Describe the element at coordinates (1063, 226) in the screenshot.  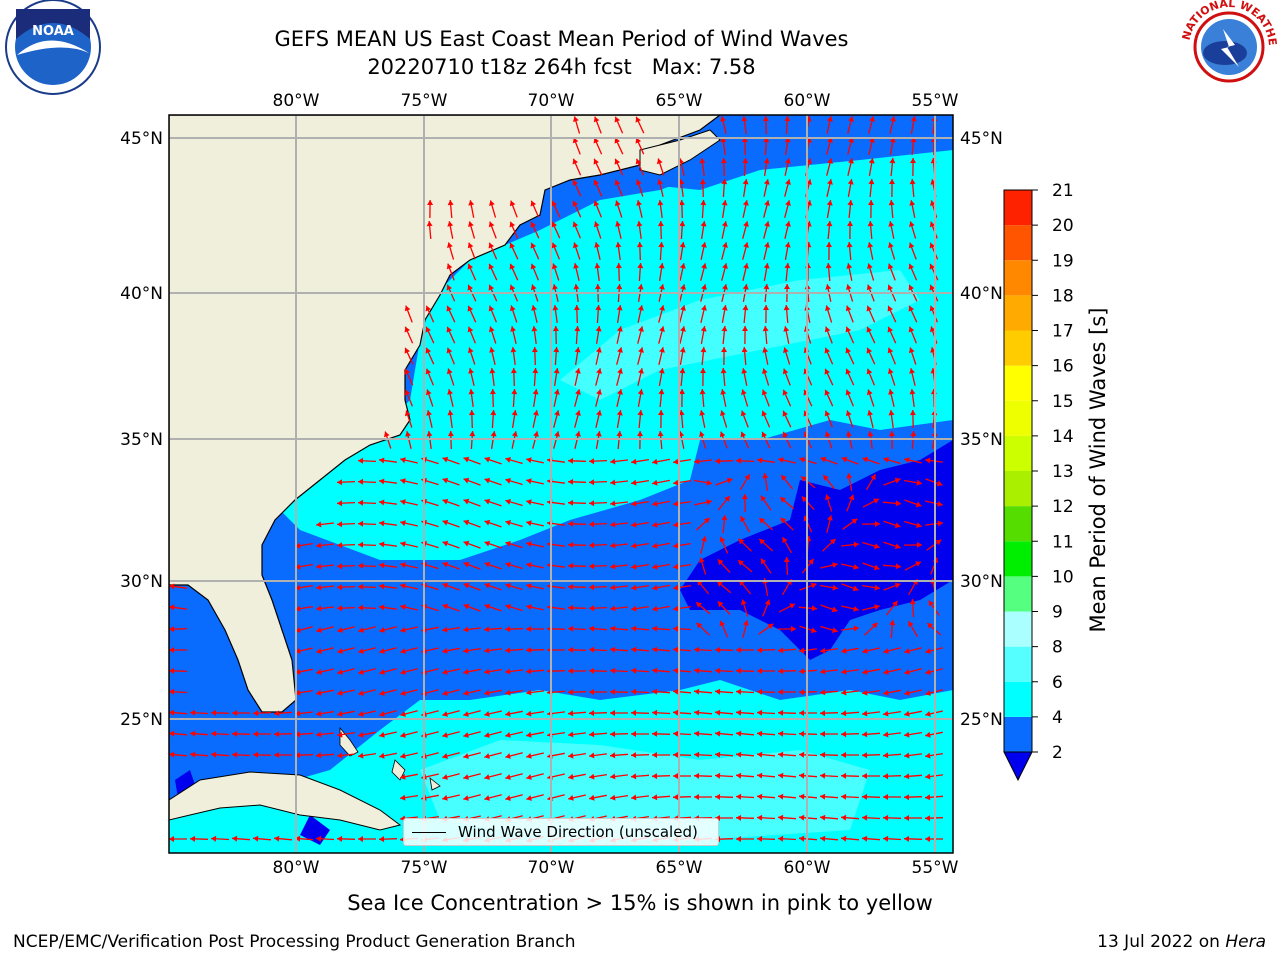
I see `colorbar-tick-label: 20` at that location.